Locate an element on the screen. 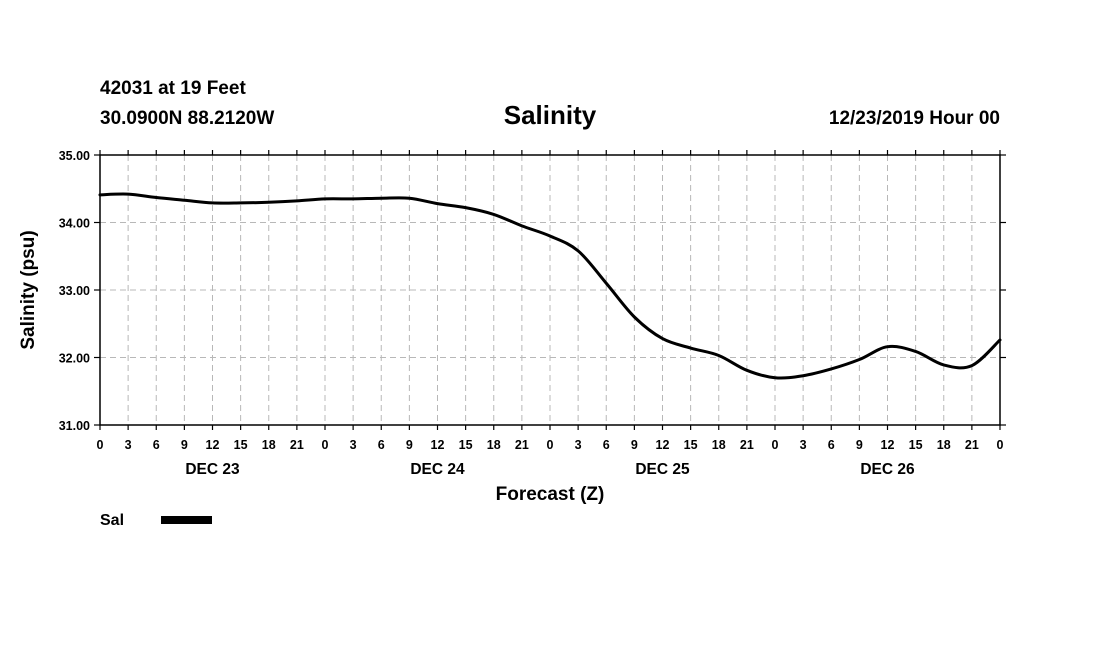 The image size is (1100, 650). legend-label: Sal is located at coordinates (112, 520).